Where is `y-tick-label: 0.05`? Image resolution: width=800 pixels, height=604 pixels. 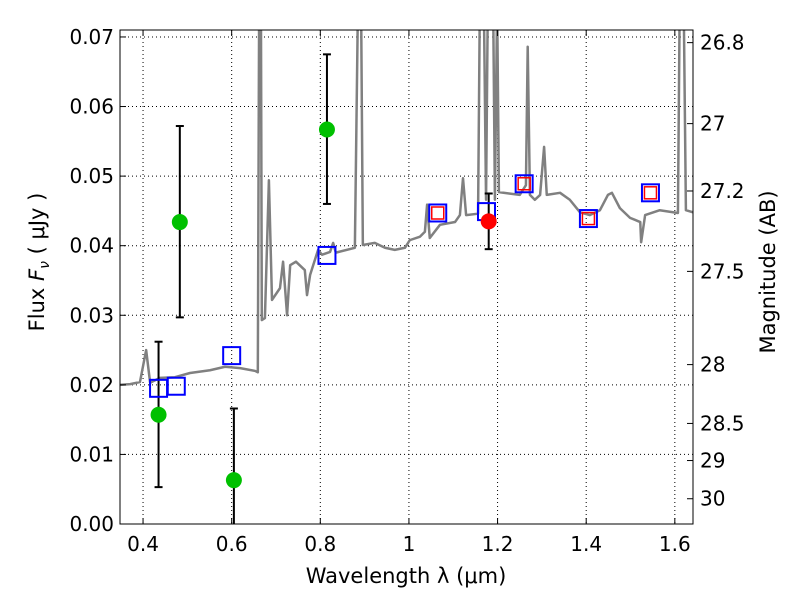 y-tick-label: 0.05 is located at coordinates (91, 176).